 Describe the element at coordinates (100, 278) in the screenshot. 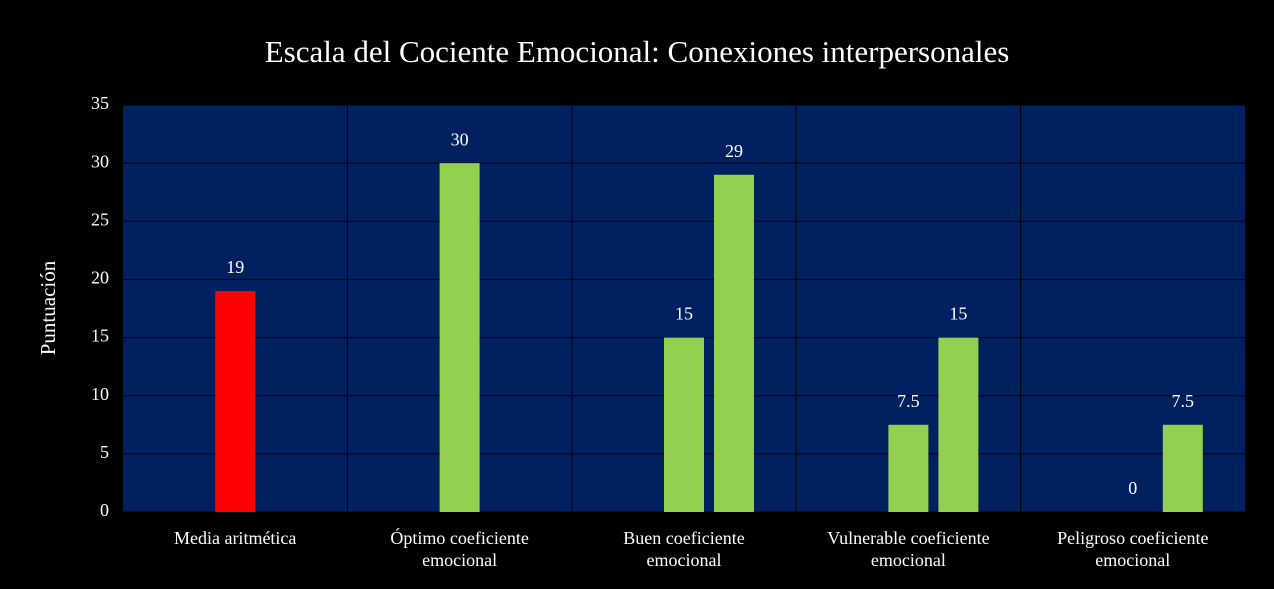

I see `y-tick-label: 20` at that location.